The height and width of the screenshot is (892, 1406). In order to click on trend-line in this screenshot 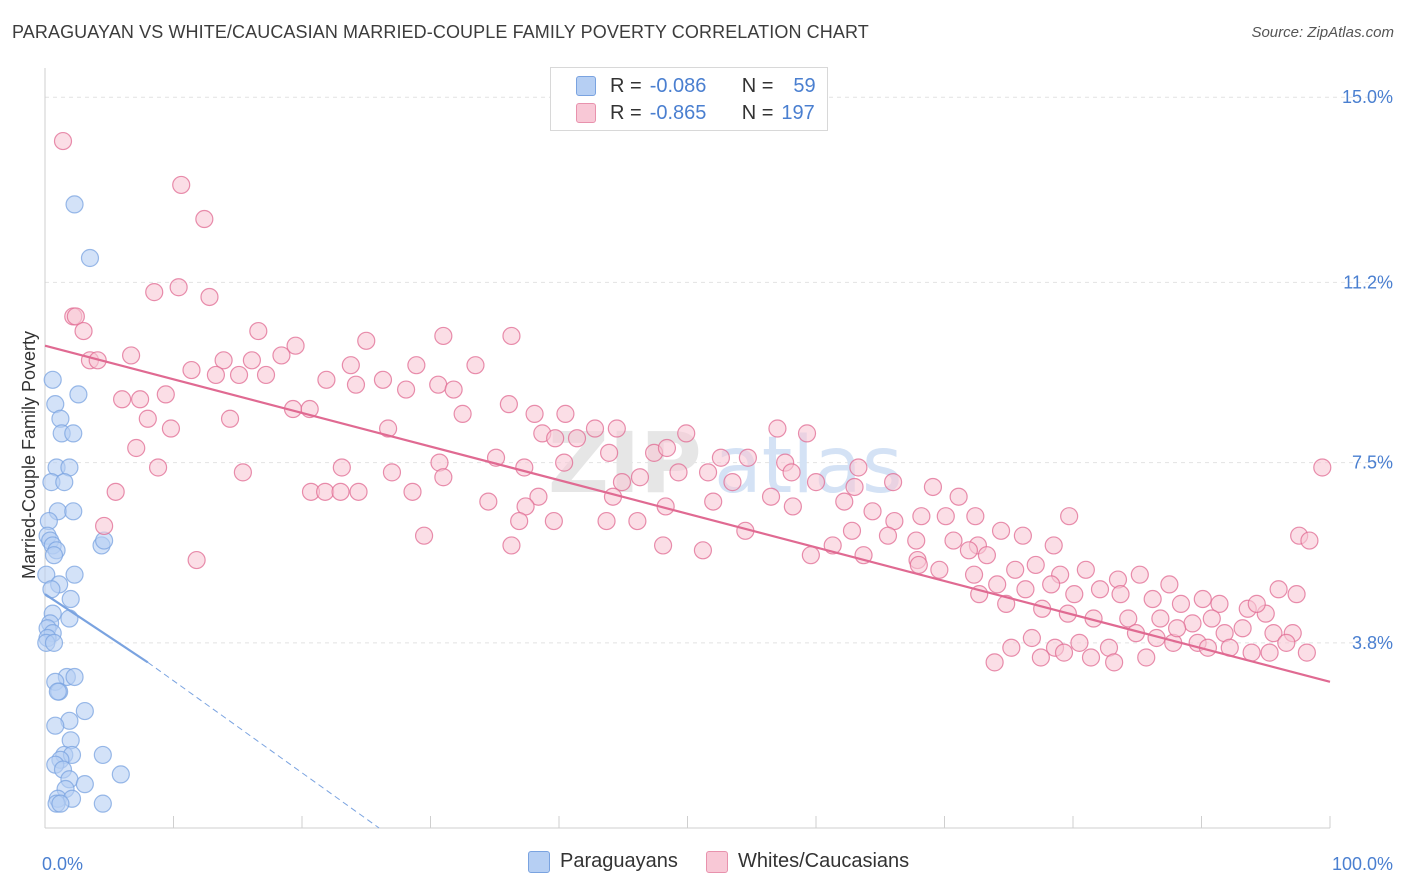, I will do `click(96, 628)`.